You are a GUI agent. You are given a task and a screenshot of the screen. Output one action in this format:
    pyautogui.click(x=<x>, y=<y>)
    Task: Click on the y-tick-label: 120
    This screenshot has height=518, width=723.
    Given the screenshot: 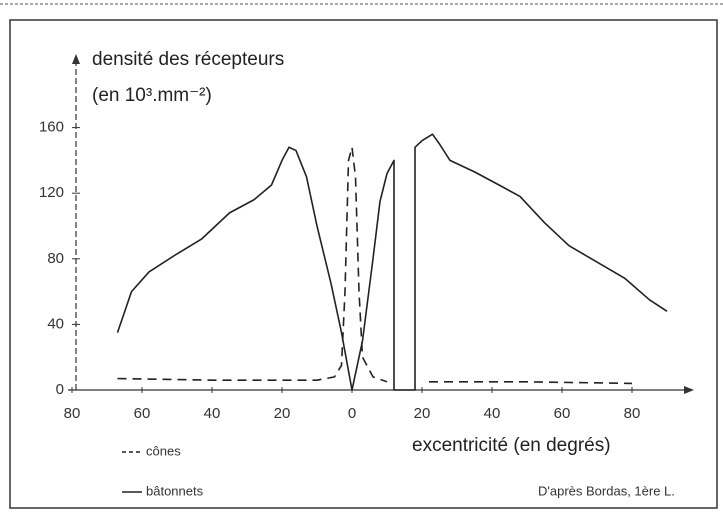 What is the action you would take?
    pyautogui.click(x=51, y=192)
    